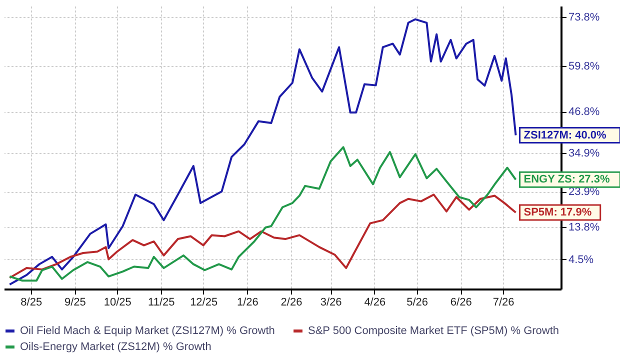 Image resolution: width=620 pixels, height=357 pixels. Describe the element at coordinates (118, 302) in the screenshot. I see `x-tick-label: 10/25` at that location.